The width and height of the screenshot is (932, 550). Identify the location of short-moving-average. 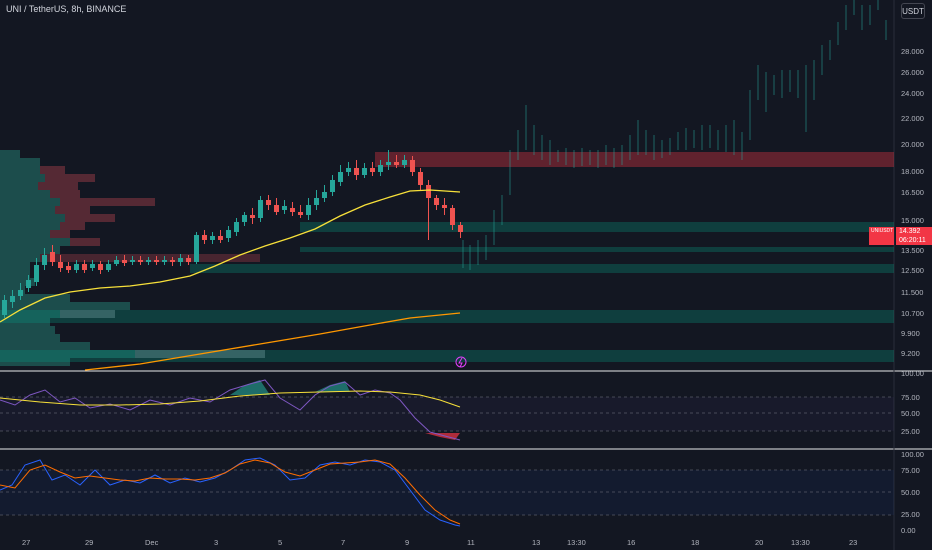
(230, 256).